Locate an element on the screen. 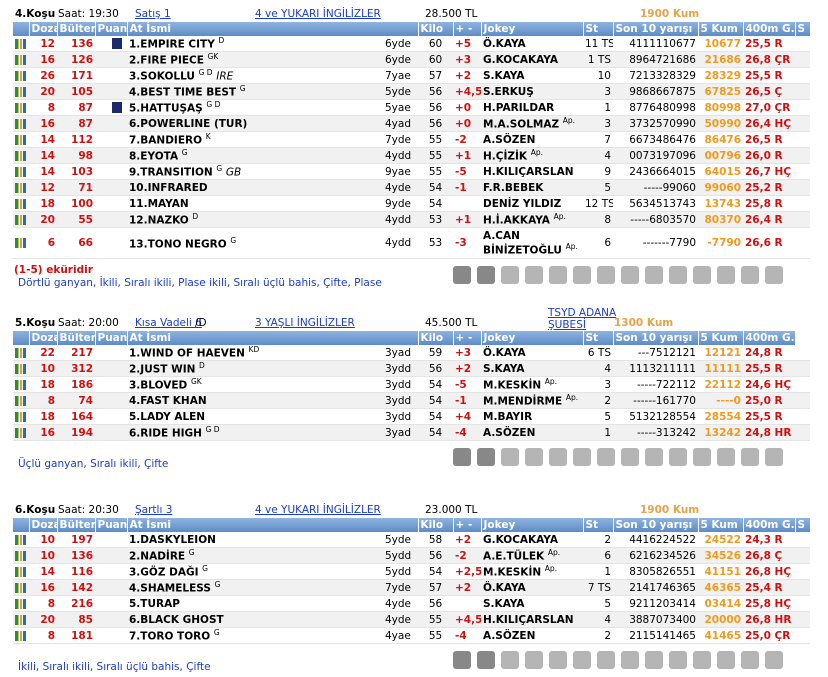  start: 8 is located at coordinates (598, 219).